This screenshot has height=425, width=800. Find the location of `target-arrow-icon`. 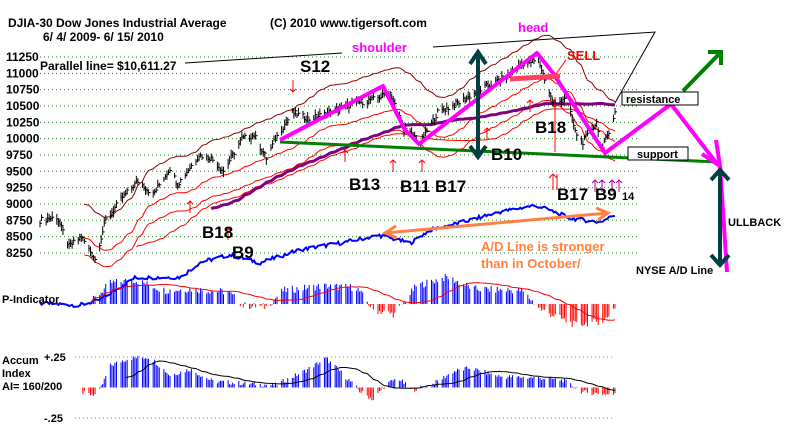

target-arrow-icon is located at coordinates (720, 217).